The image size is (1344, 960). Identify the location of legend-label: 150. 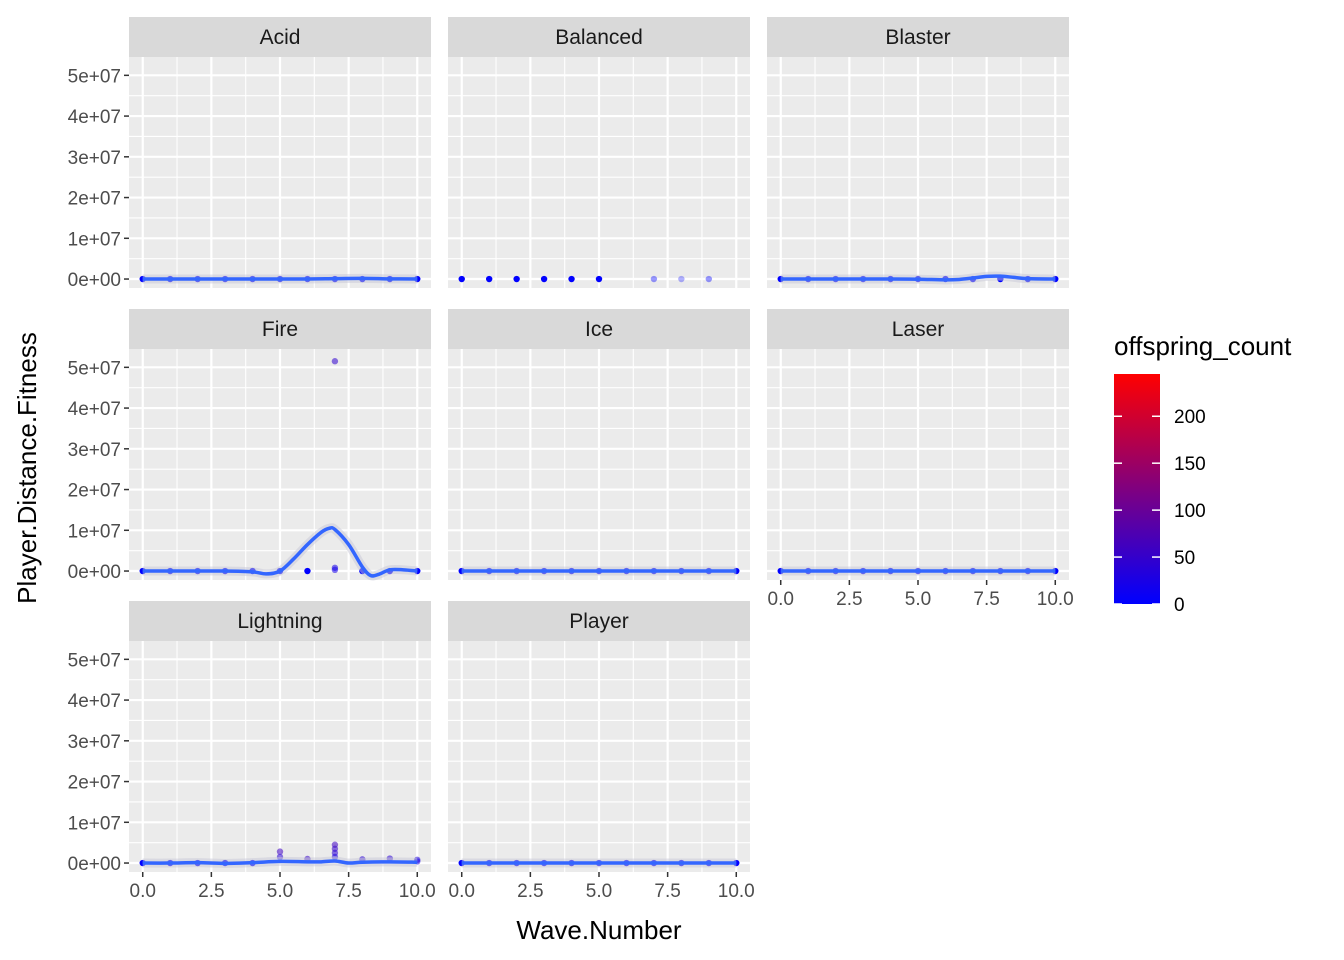
(1190, 464).